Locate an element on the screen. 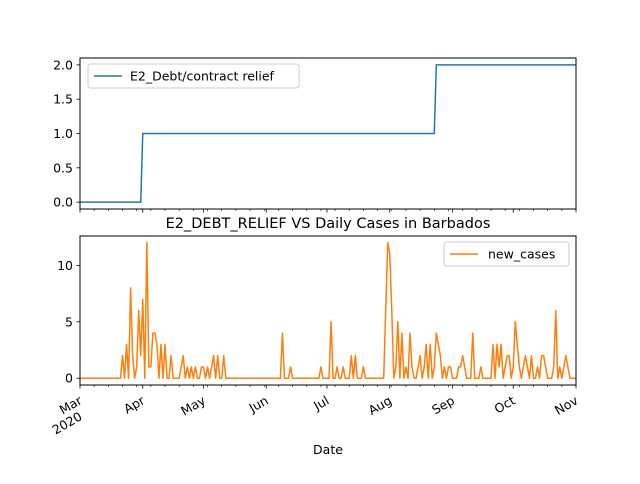 This screenshot has height=484, width=640. top-y-tick-label: 1.0 is located at coordinates (63, 133).